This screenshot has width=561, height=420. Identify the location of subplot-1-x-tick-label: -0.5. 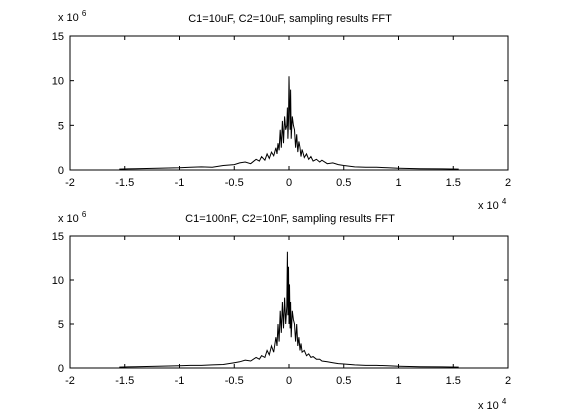
(234, 183).